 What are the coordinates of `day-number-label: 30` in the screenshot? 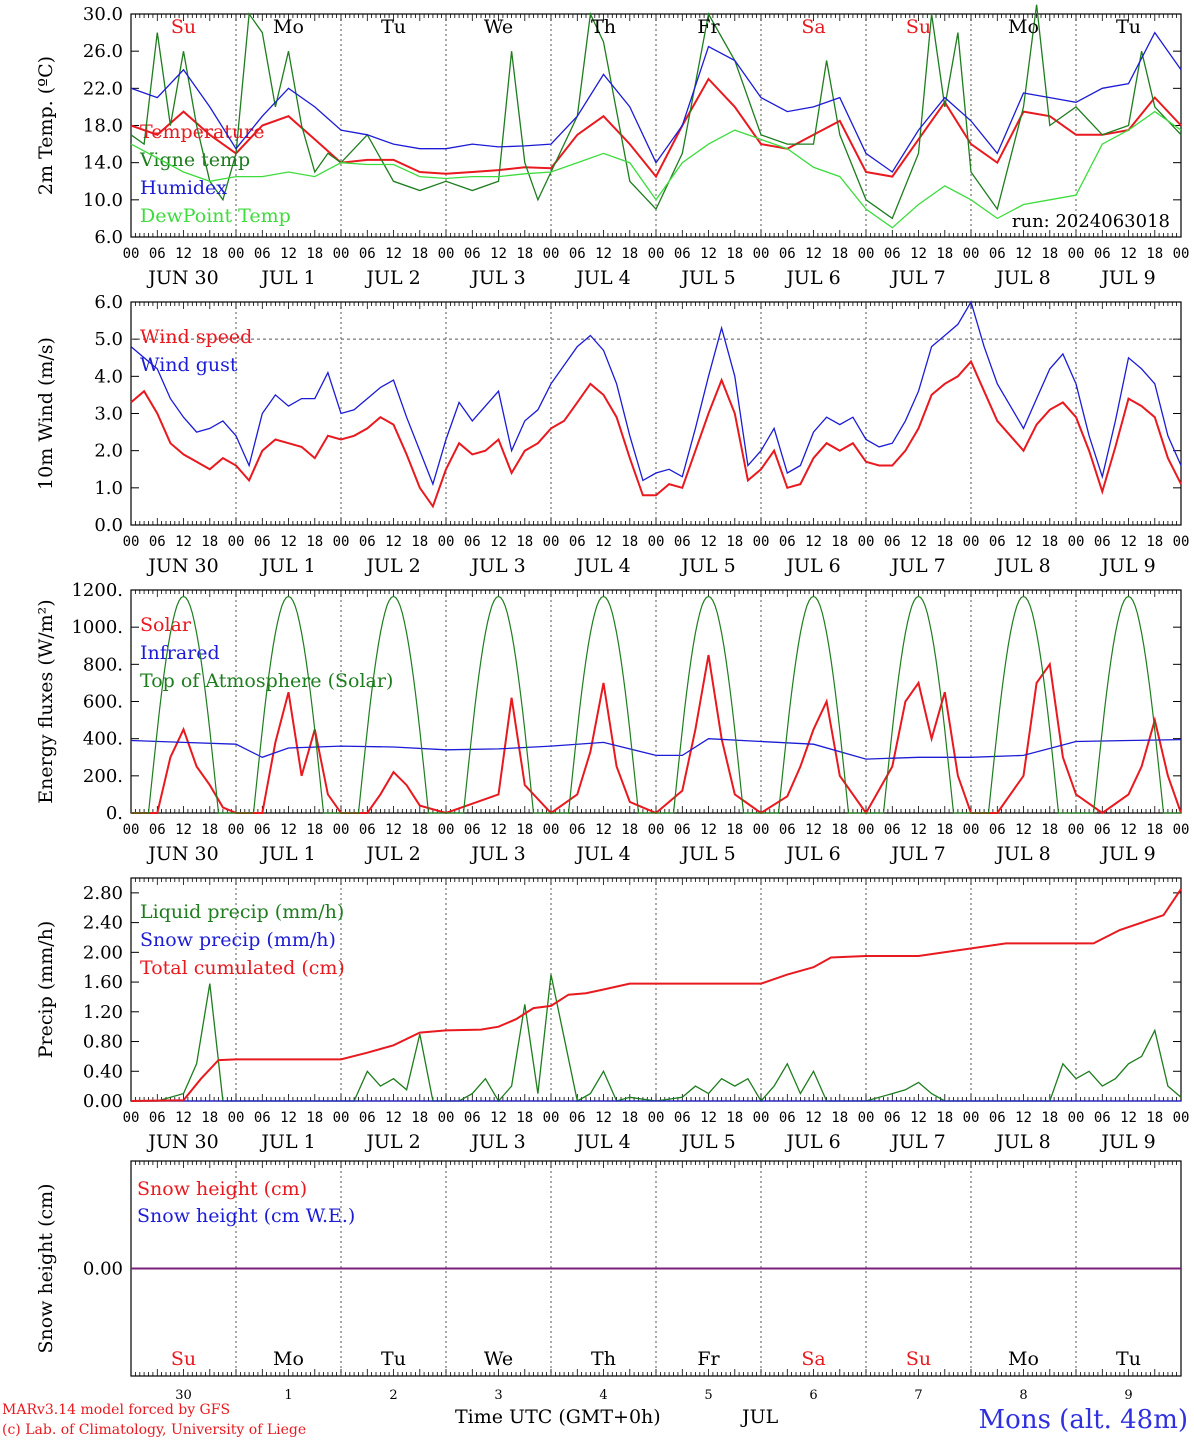 It's located at (183, 1395).